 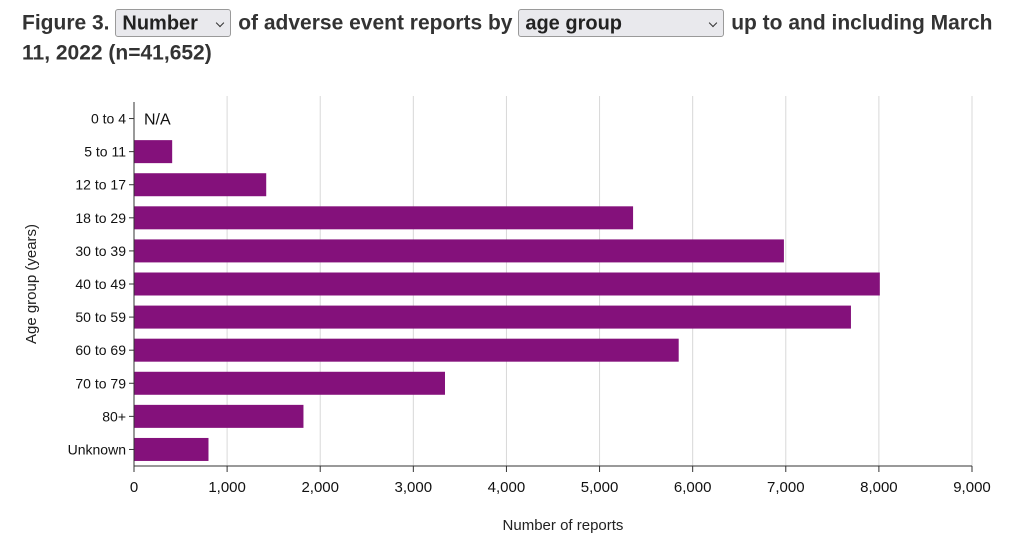 What do you see at coordinates (100, 383) in the screenshot?
I see `y-category-label: 70 to 79` at bounding box center [100, 383].